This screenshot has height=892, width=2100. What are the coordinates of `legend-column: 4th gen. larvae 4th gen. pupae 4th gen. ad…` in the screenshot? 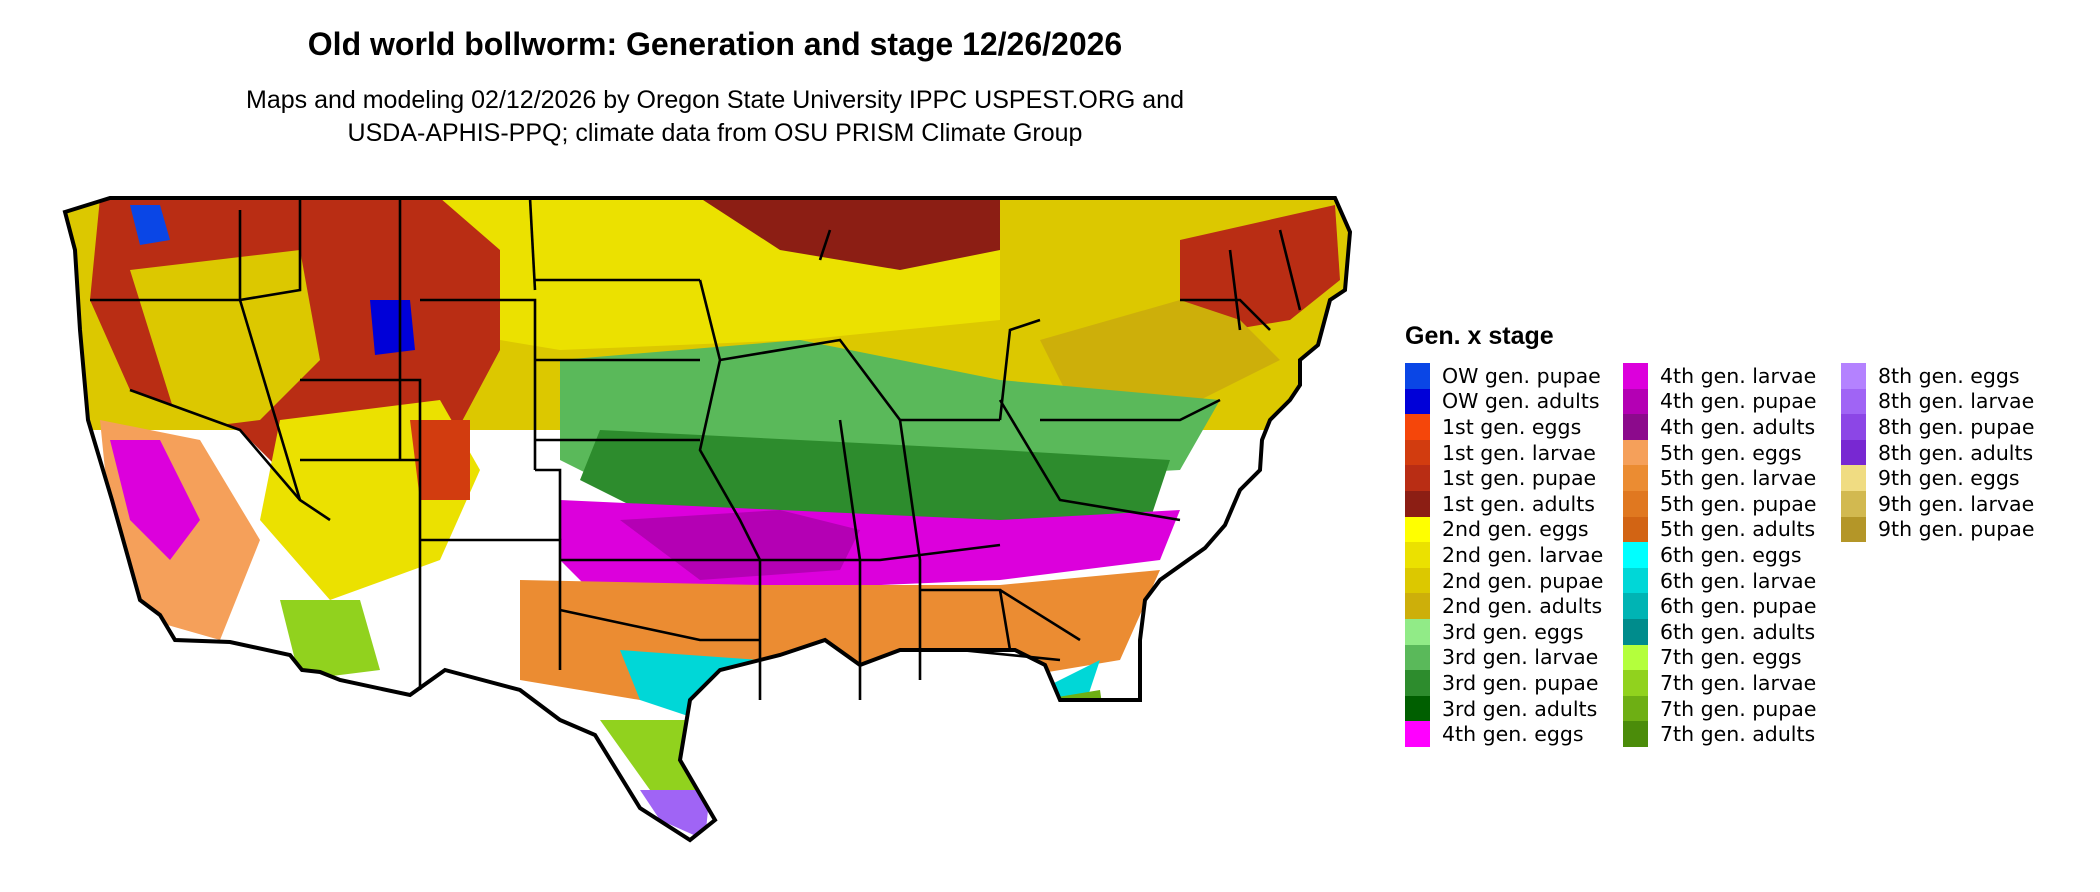 It's located at (1732, 555).